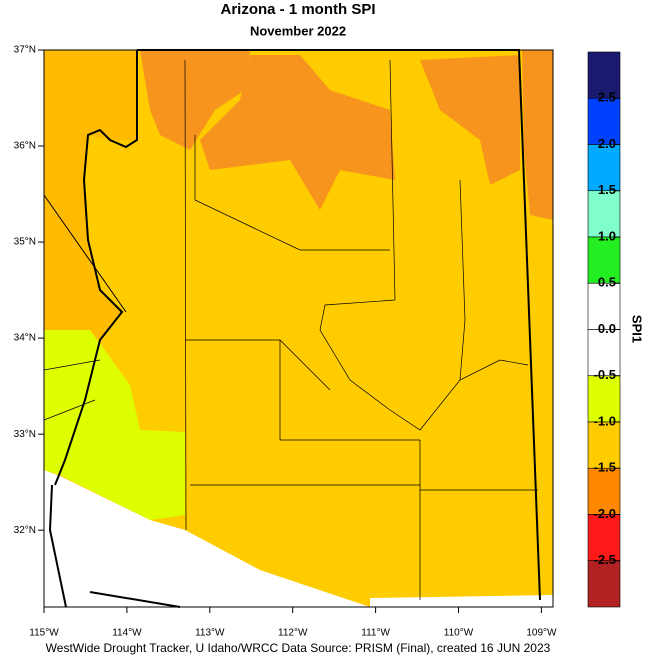 The width and height of the screenshot is (670, 665). What do you see at coordinates (541, 633) in the screenshot?
I see `x-tick-label: 109°W` at bounding box center [541, 633].